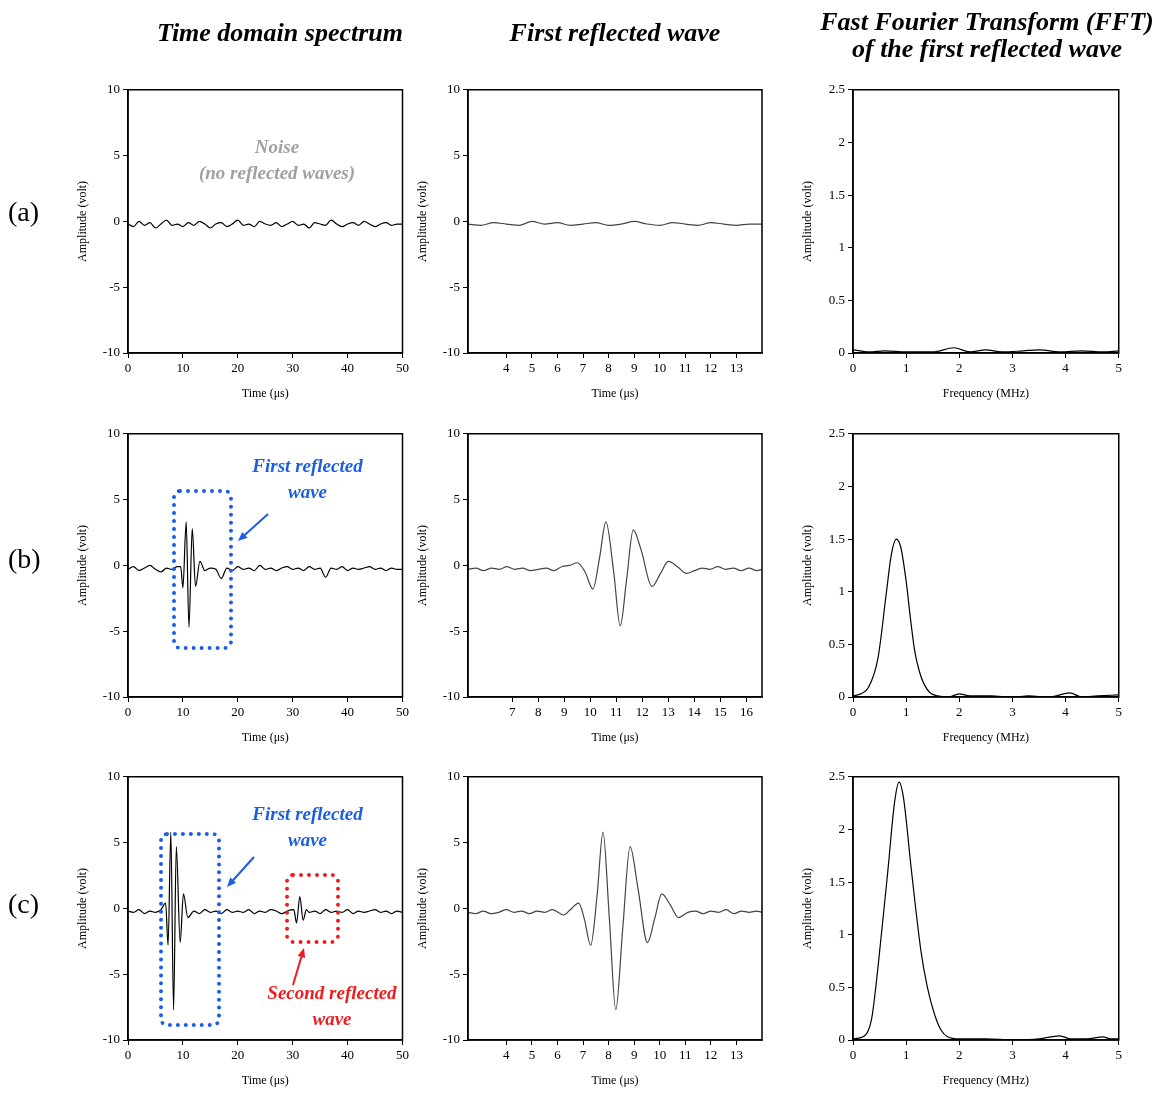 Image resolution: width=1155 pixels, height=1103 pixels. I want to click on chart-title: Fast Fourier Transform (FFT) of the first reflected wave, so click(987, 35).